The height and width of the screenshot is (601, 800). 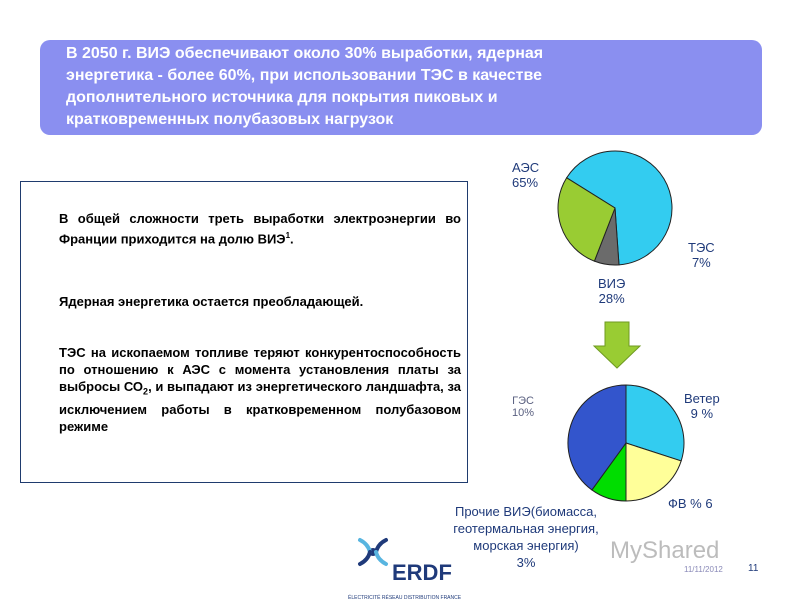 I want to click on pie2-label-wind-value: 9 %, so click(x=702, y=413).